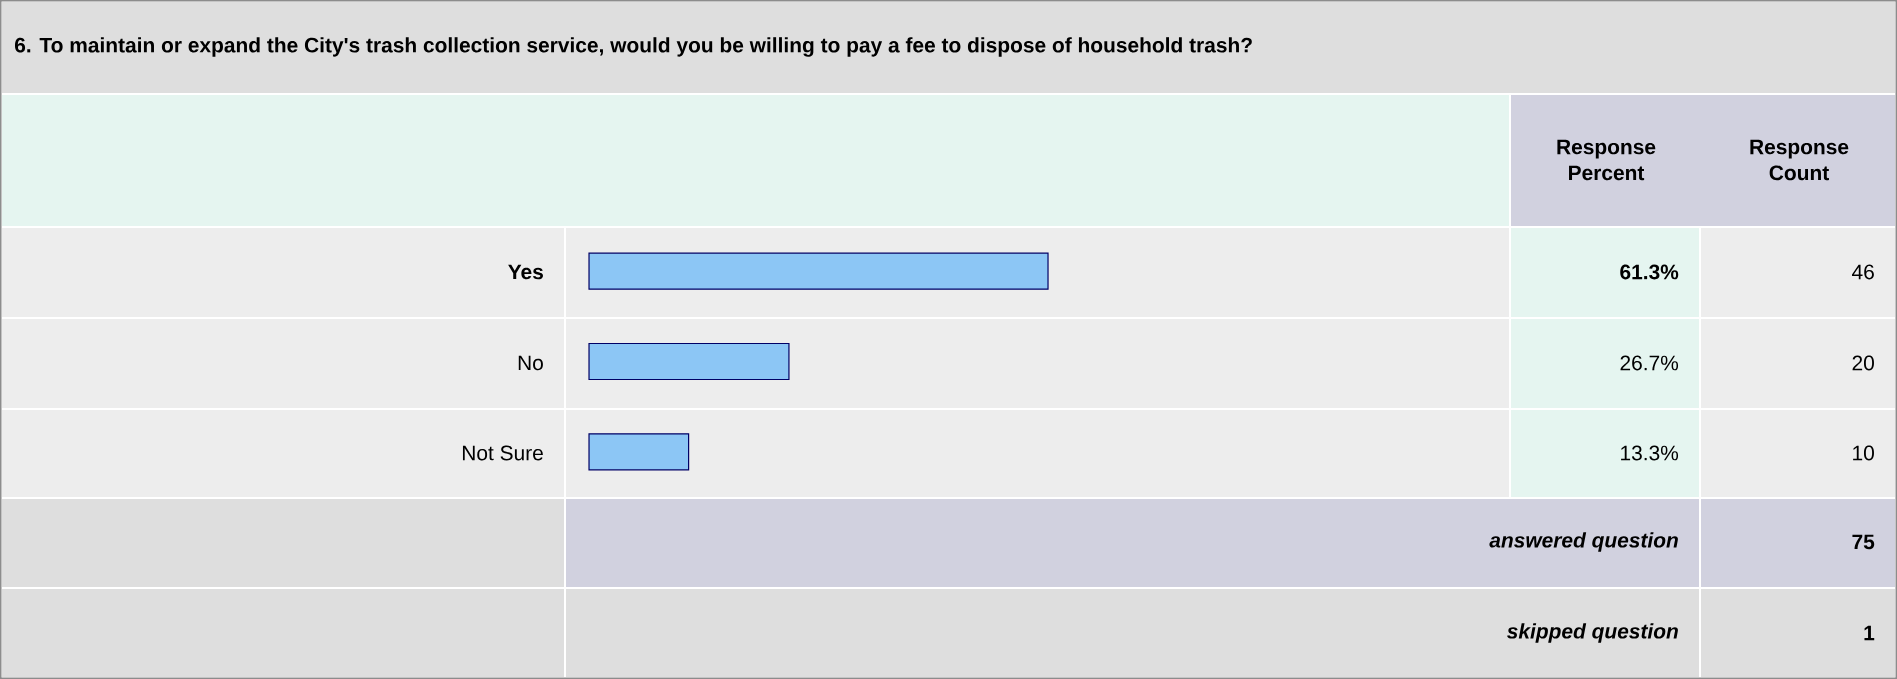 This screenshot has height=679, width=1897. I want to click on text: Response Count, so click(1799, 160).